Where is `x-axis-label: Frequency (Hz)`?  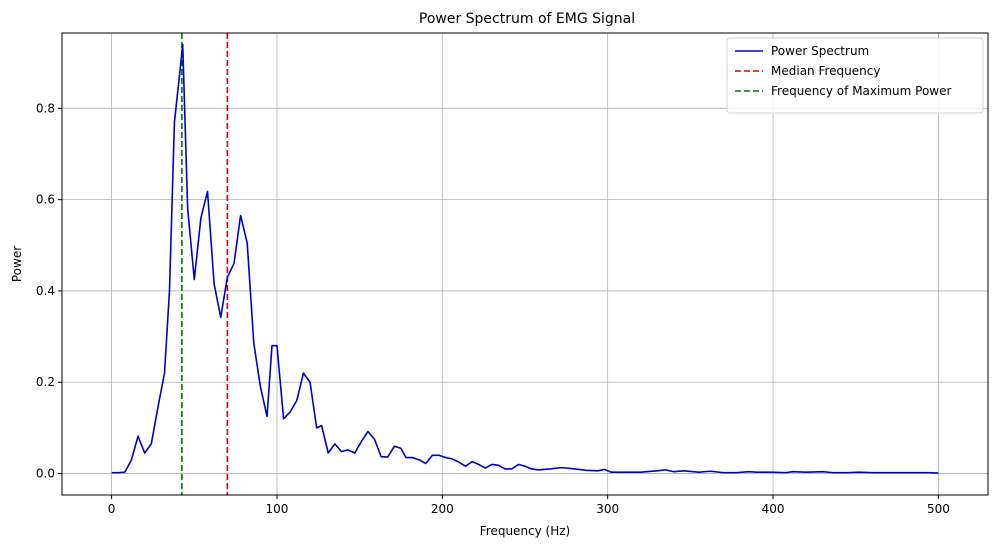
x-axis-label: Frequency (Hz) is located at coordinates (525, 531).